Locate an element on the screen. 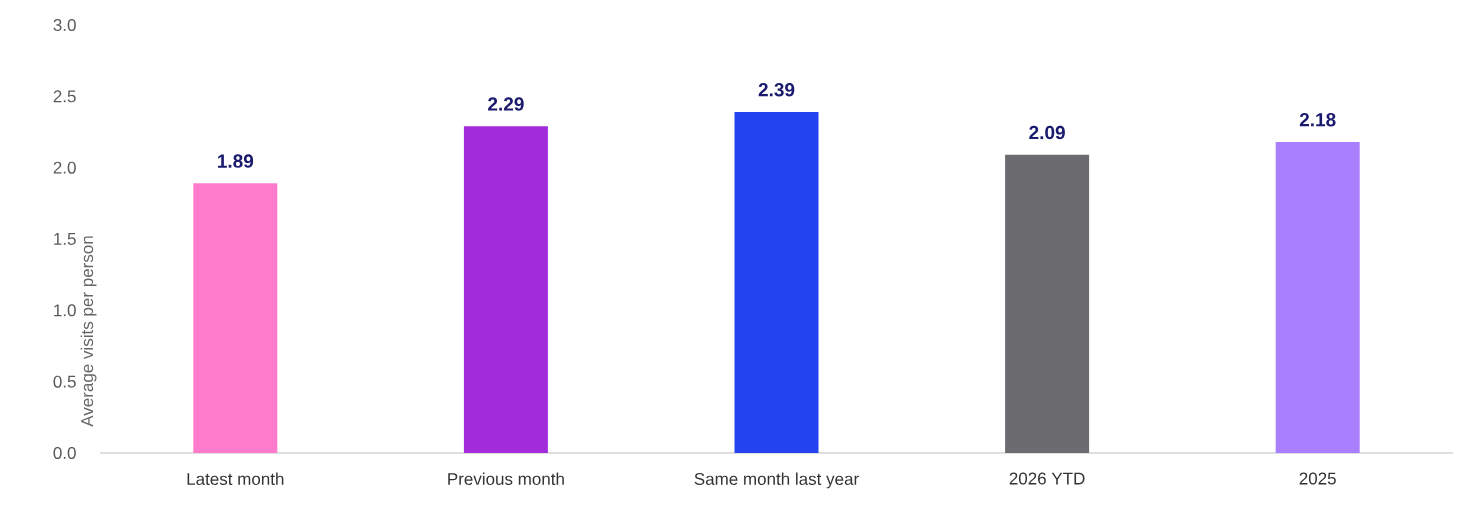 Image resolution: width=1460 pixels, height=506 pixels. x-tick-label: Latest month is located at coordinates (235, 479).